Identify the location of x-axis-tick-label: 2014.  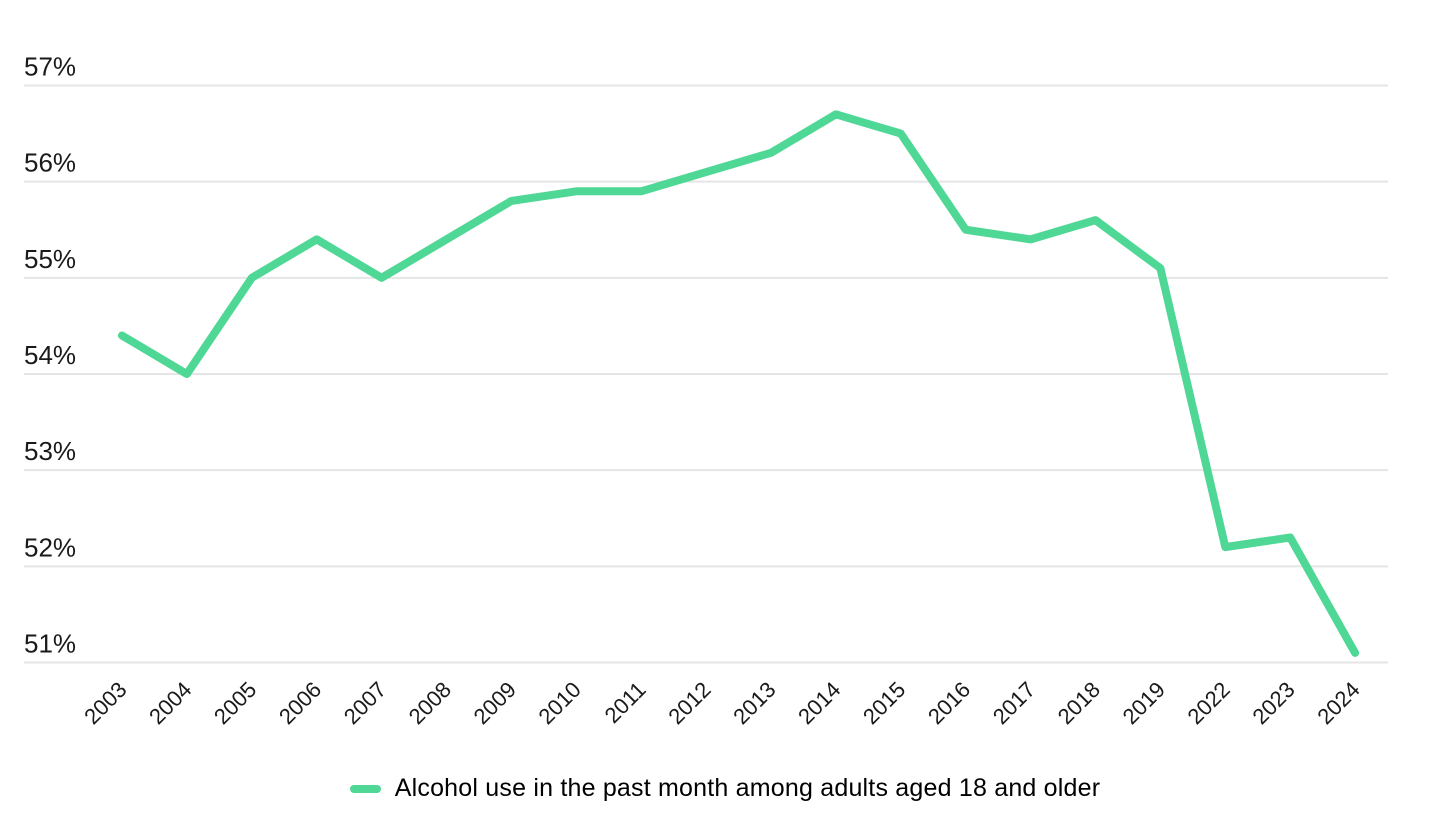
(819, 703).